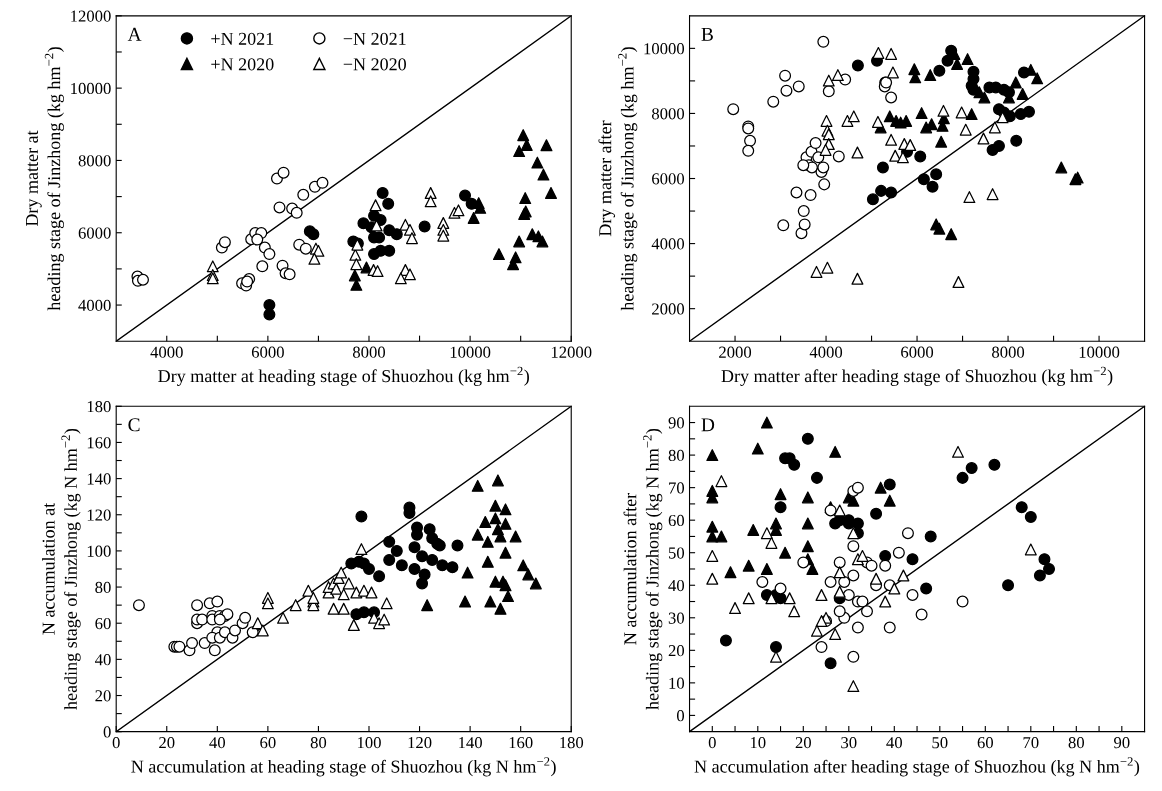 The width and height of the screenshot is (1162, 791). What do you see at coordinates (1031, 743) in the screenshot?
I see `x-tick-label: 70` at bounding box center [1031, 743].